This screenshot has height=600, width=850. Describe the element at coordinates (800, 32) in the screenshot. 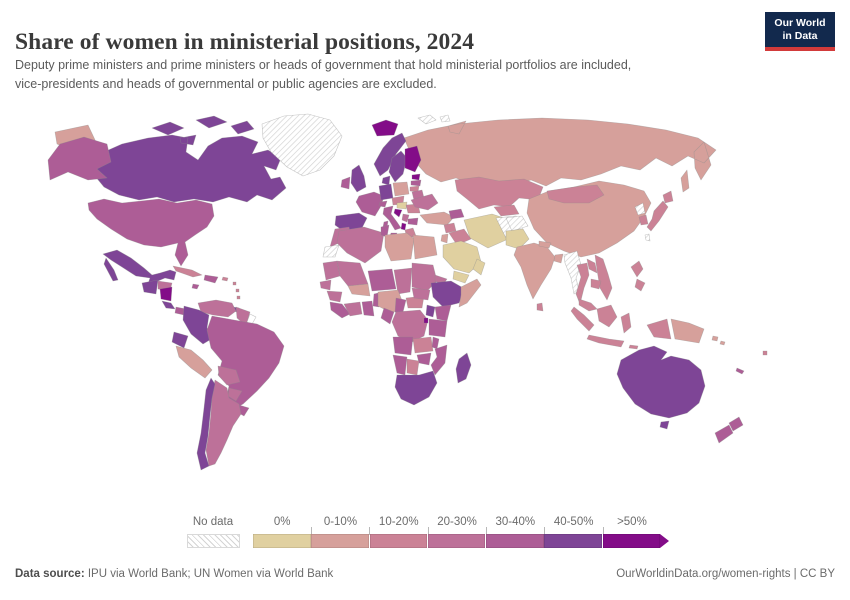

I see `owid-logo: Our World in Data` at that location.